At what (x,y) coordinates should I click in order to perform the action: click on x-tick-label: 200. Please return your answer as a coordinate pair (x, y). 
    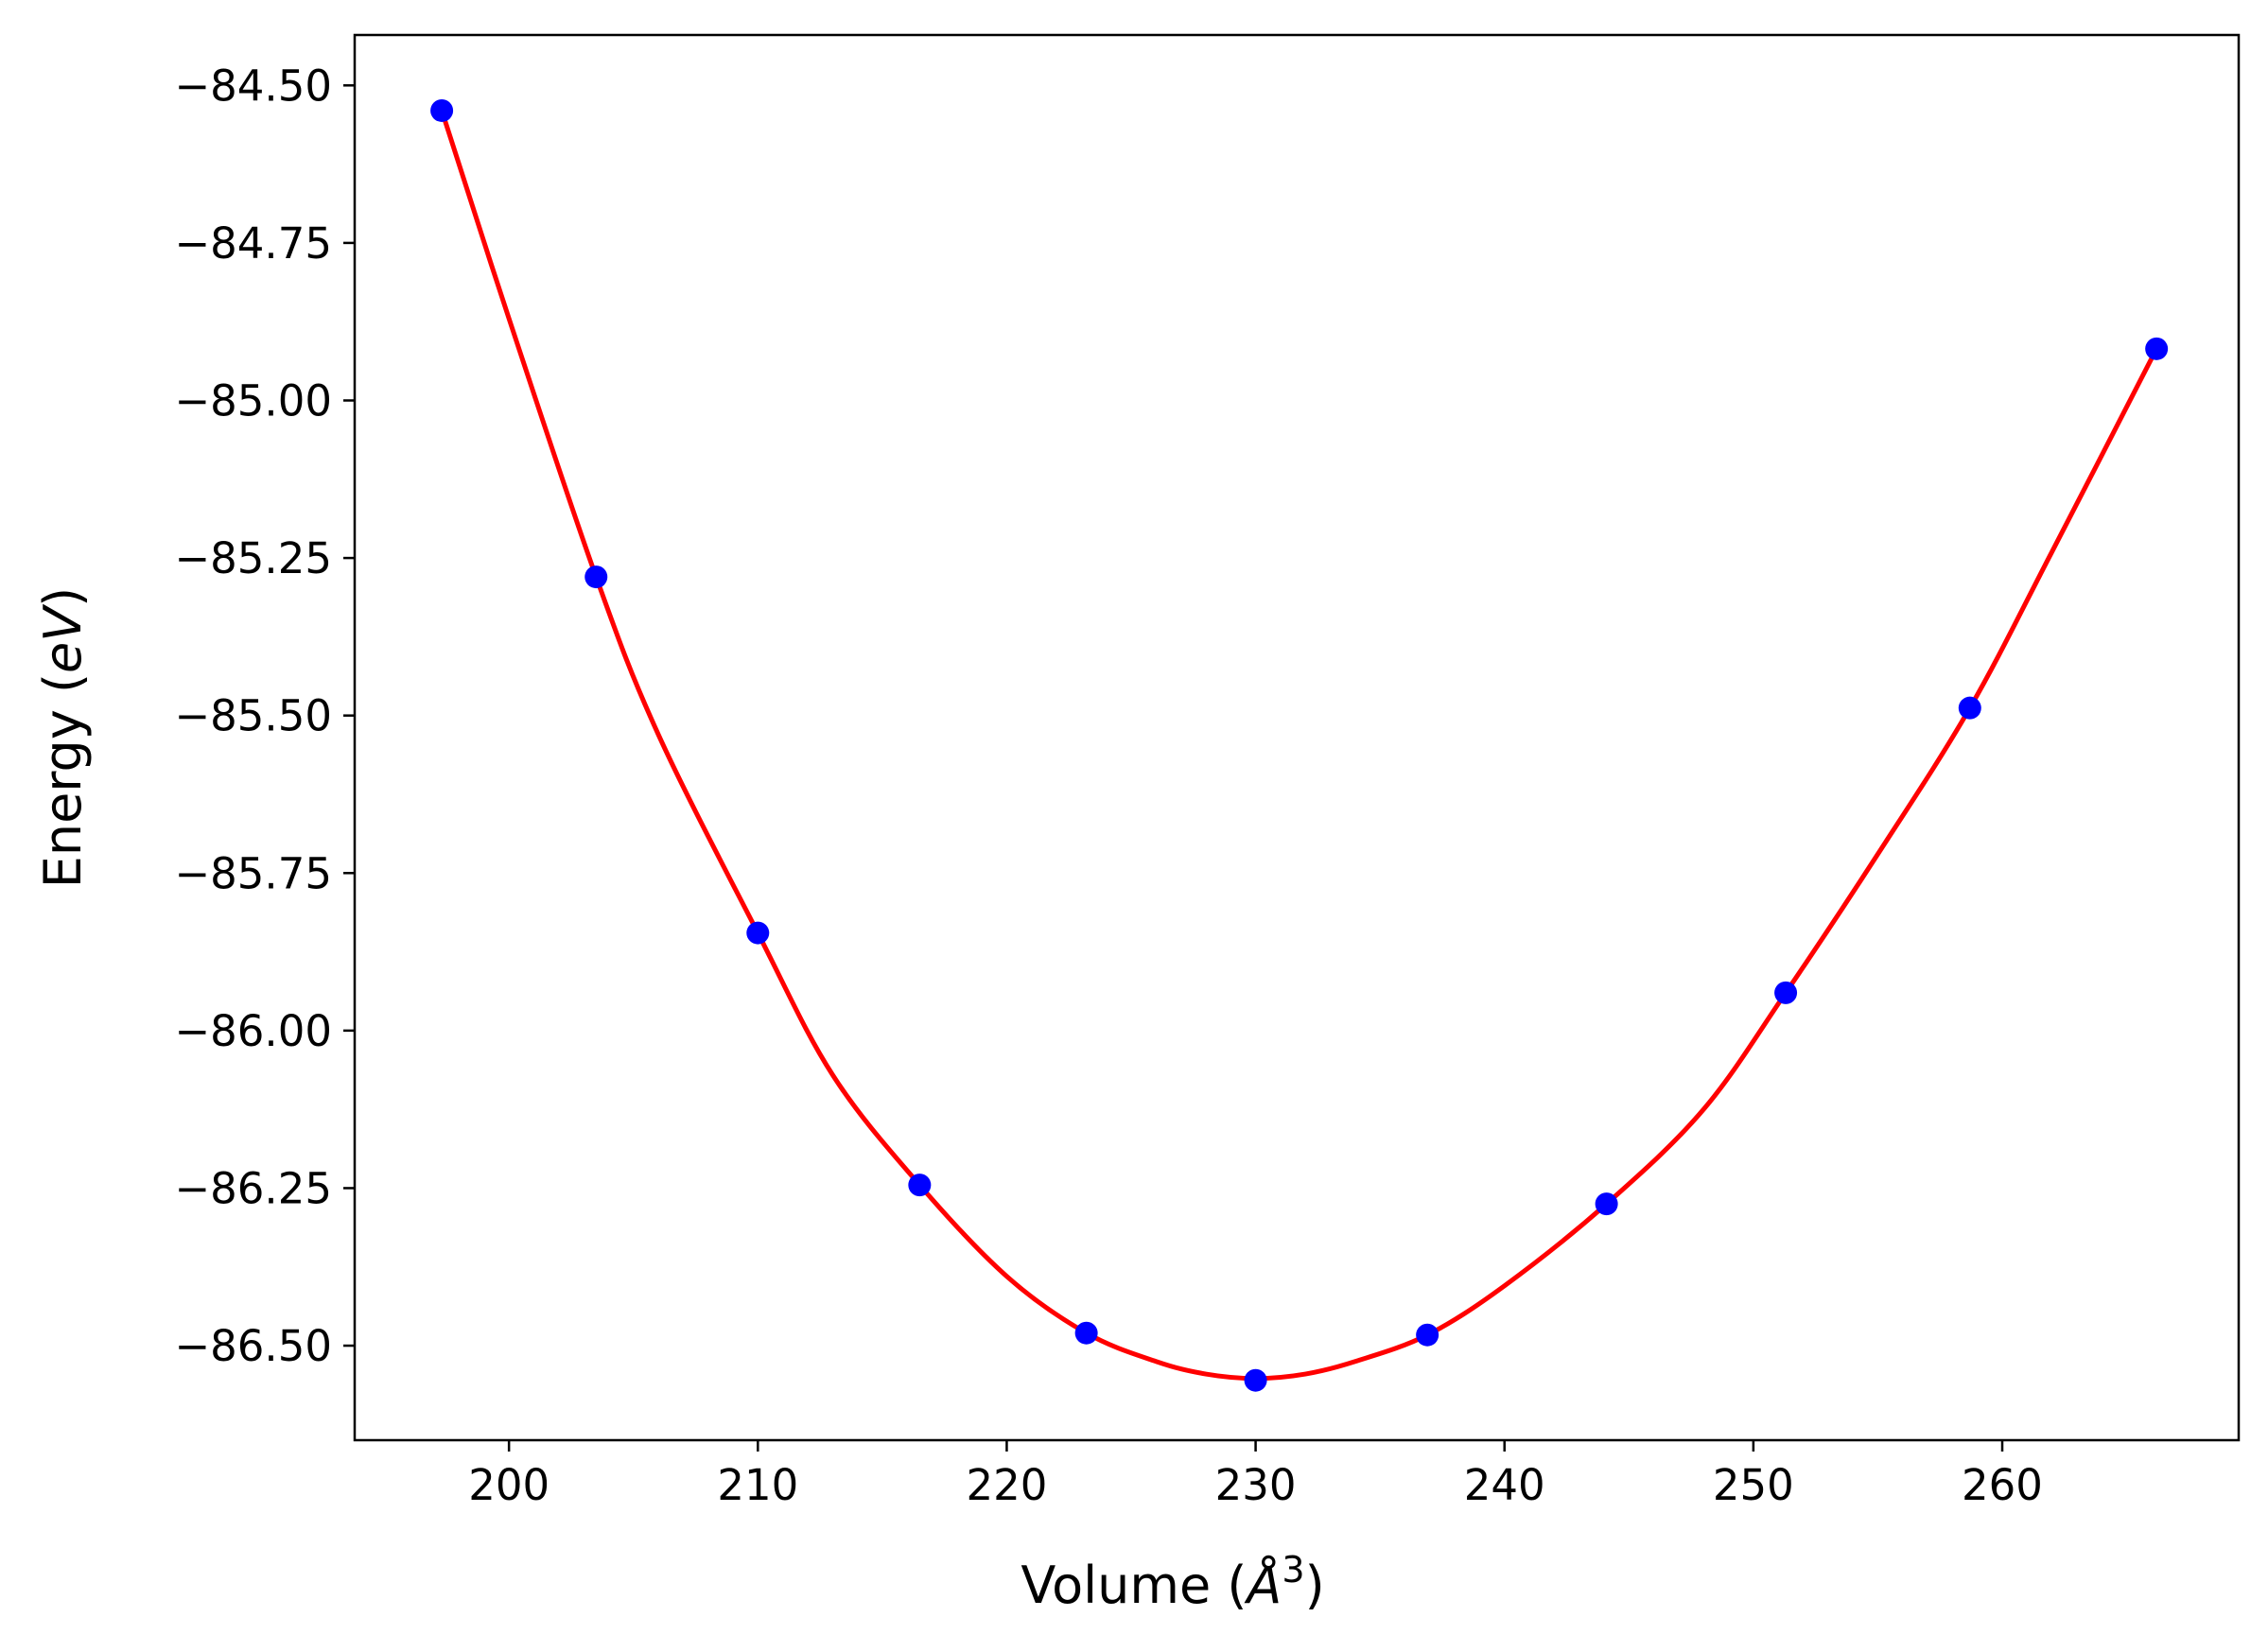
    Looking at the image, I should click on (509, 1485).